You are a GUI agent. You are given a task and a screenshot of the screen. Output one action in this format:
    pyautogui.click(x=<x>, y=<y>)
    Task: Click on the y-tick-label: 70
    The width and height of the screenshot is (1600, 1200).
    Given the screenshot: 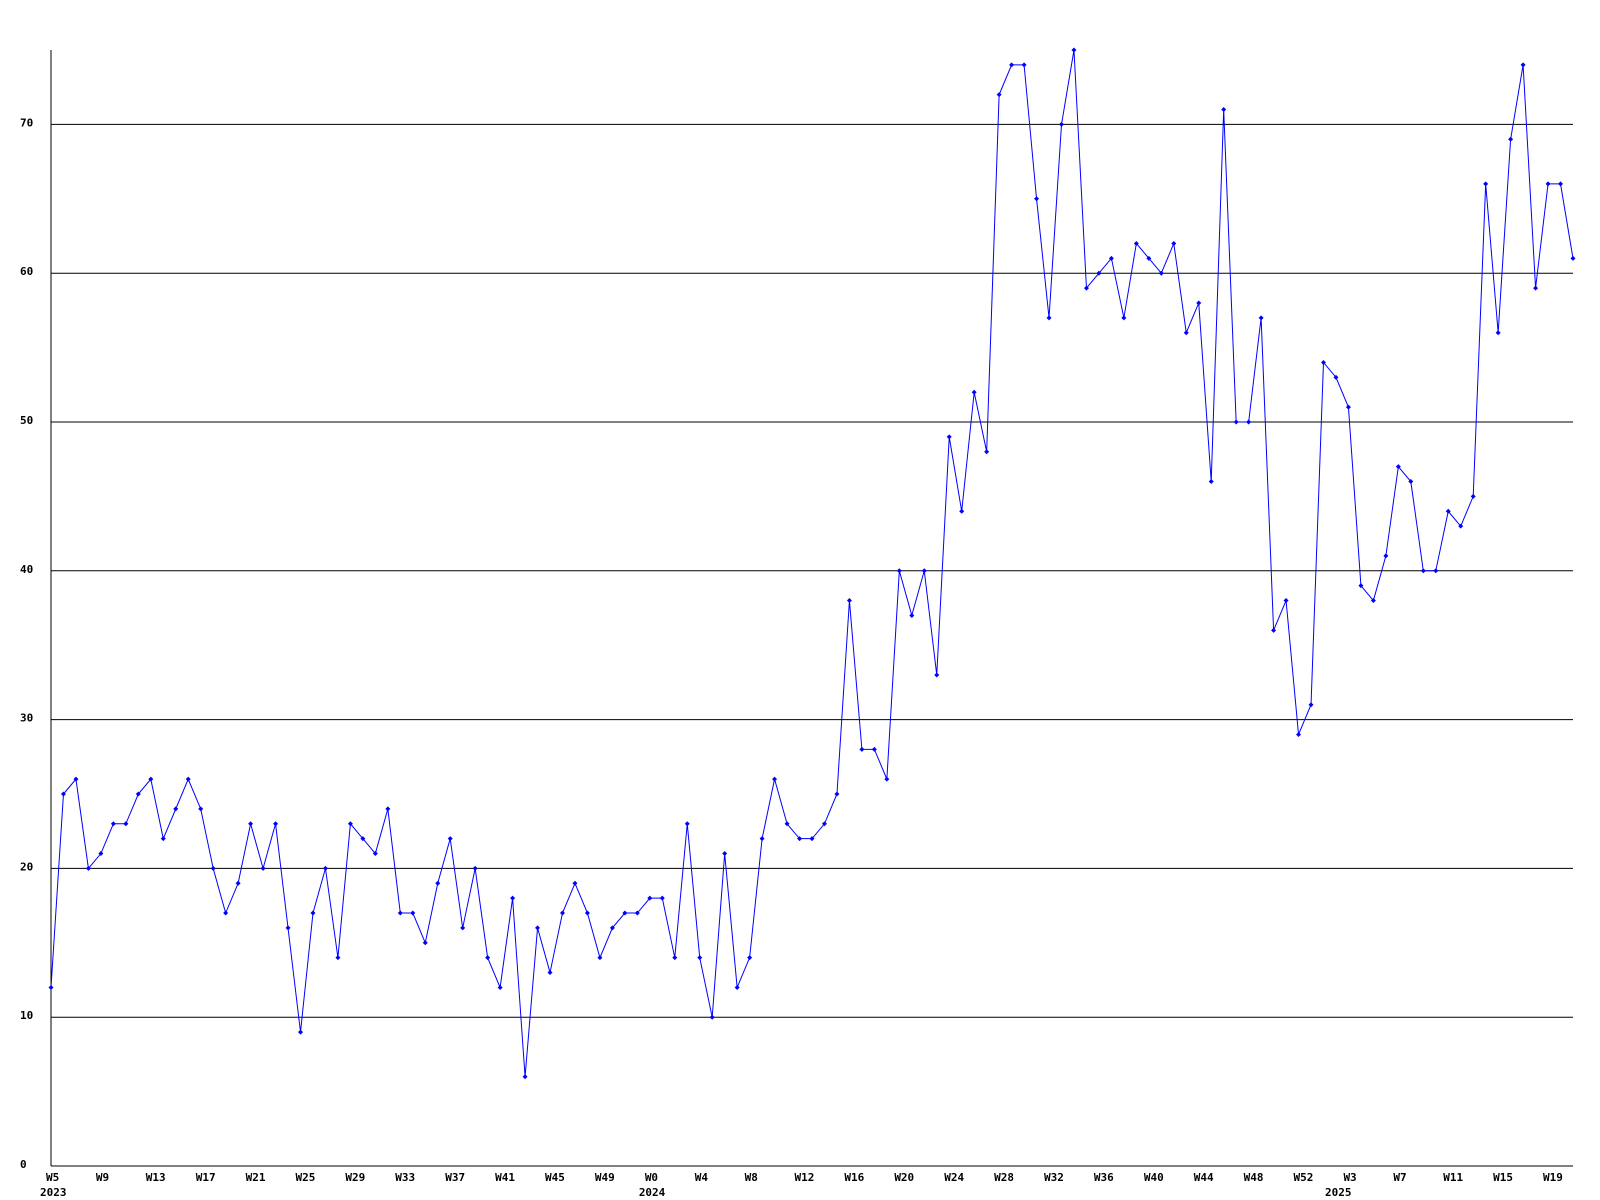 What is the action you would take?
    pyautogui.click(x=26, y=122)
    